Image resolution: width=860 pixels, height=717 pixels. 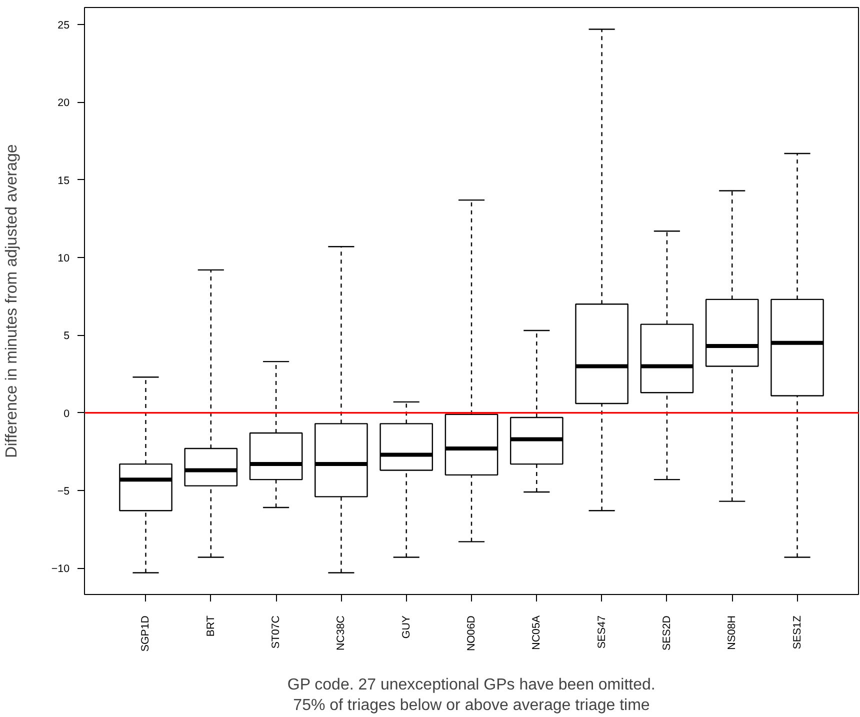 I want to click on y-tick-label: 15, so click(x=64, y=180).